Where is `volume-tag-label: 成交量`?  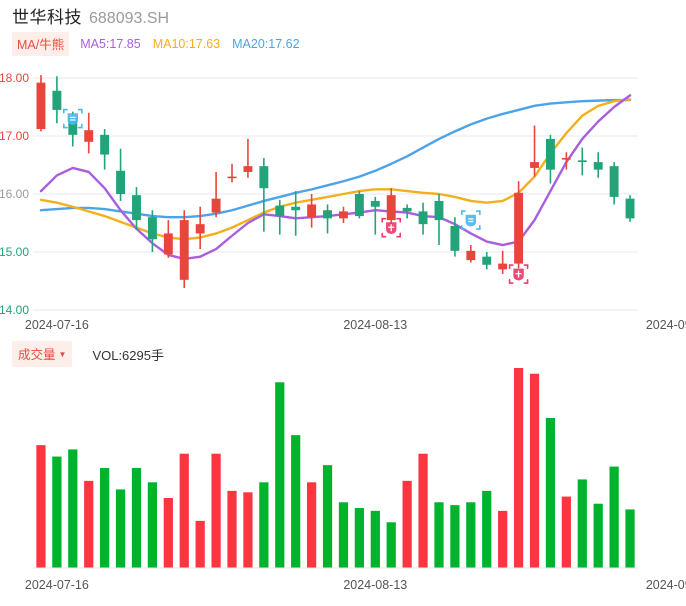 volume-tag-label: 成交量 is located at coordinates (37, 355).